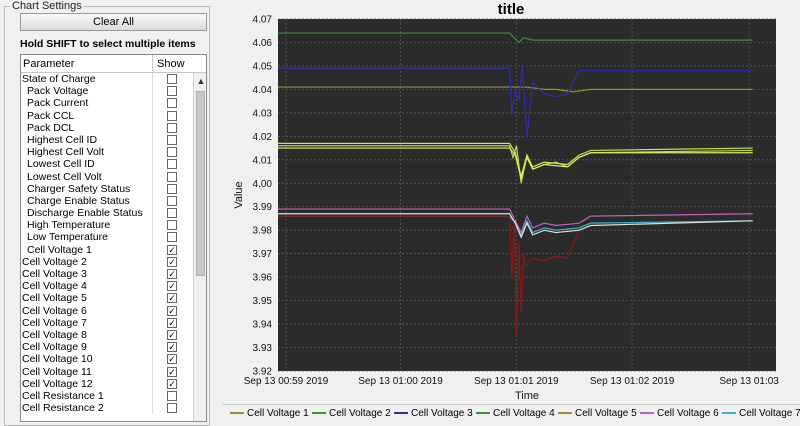 The height and width of the screenshot is (426, 800). What do you see at coordinates (64, 176) in the screenshot?
I see `parameter-label: Lowest Cell Volt` at bounding box center [64, 176].